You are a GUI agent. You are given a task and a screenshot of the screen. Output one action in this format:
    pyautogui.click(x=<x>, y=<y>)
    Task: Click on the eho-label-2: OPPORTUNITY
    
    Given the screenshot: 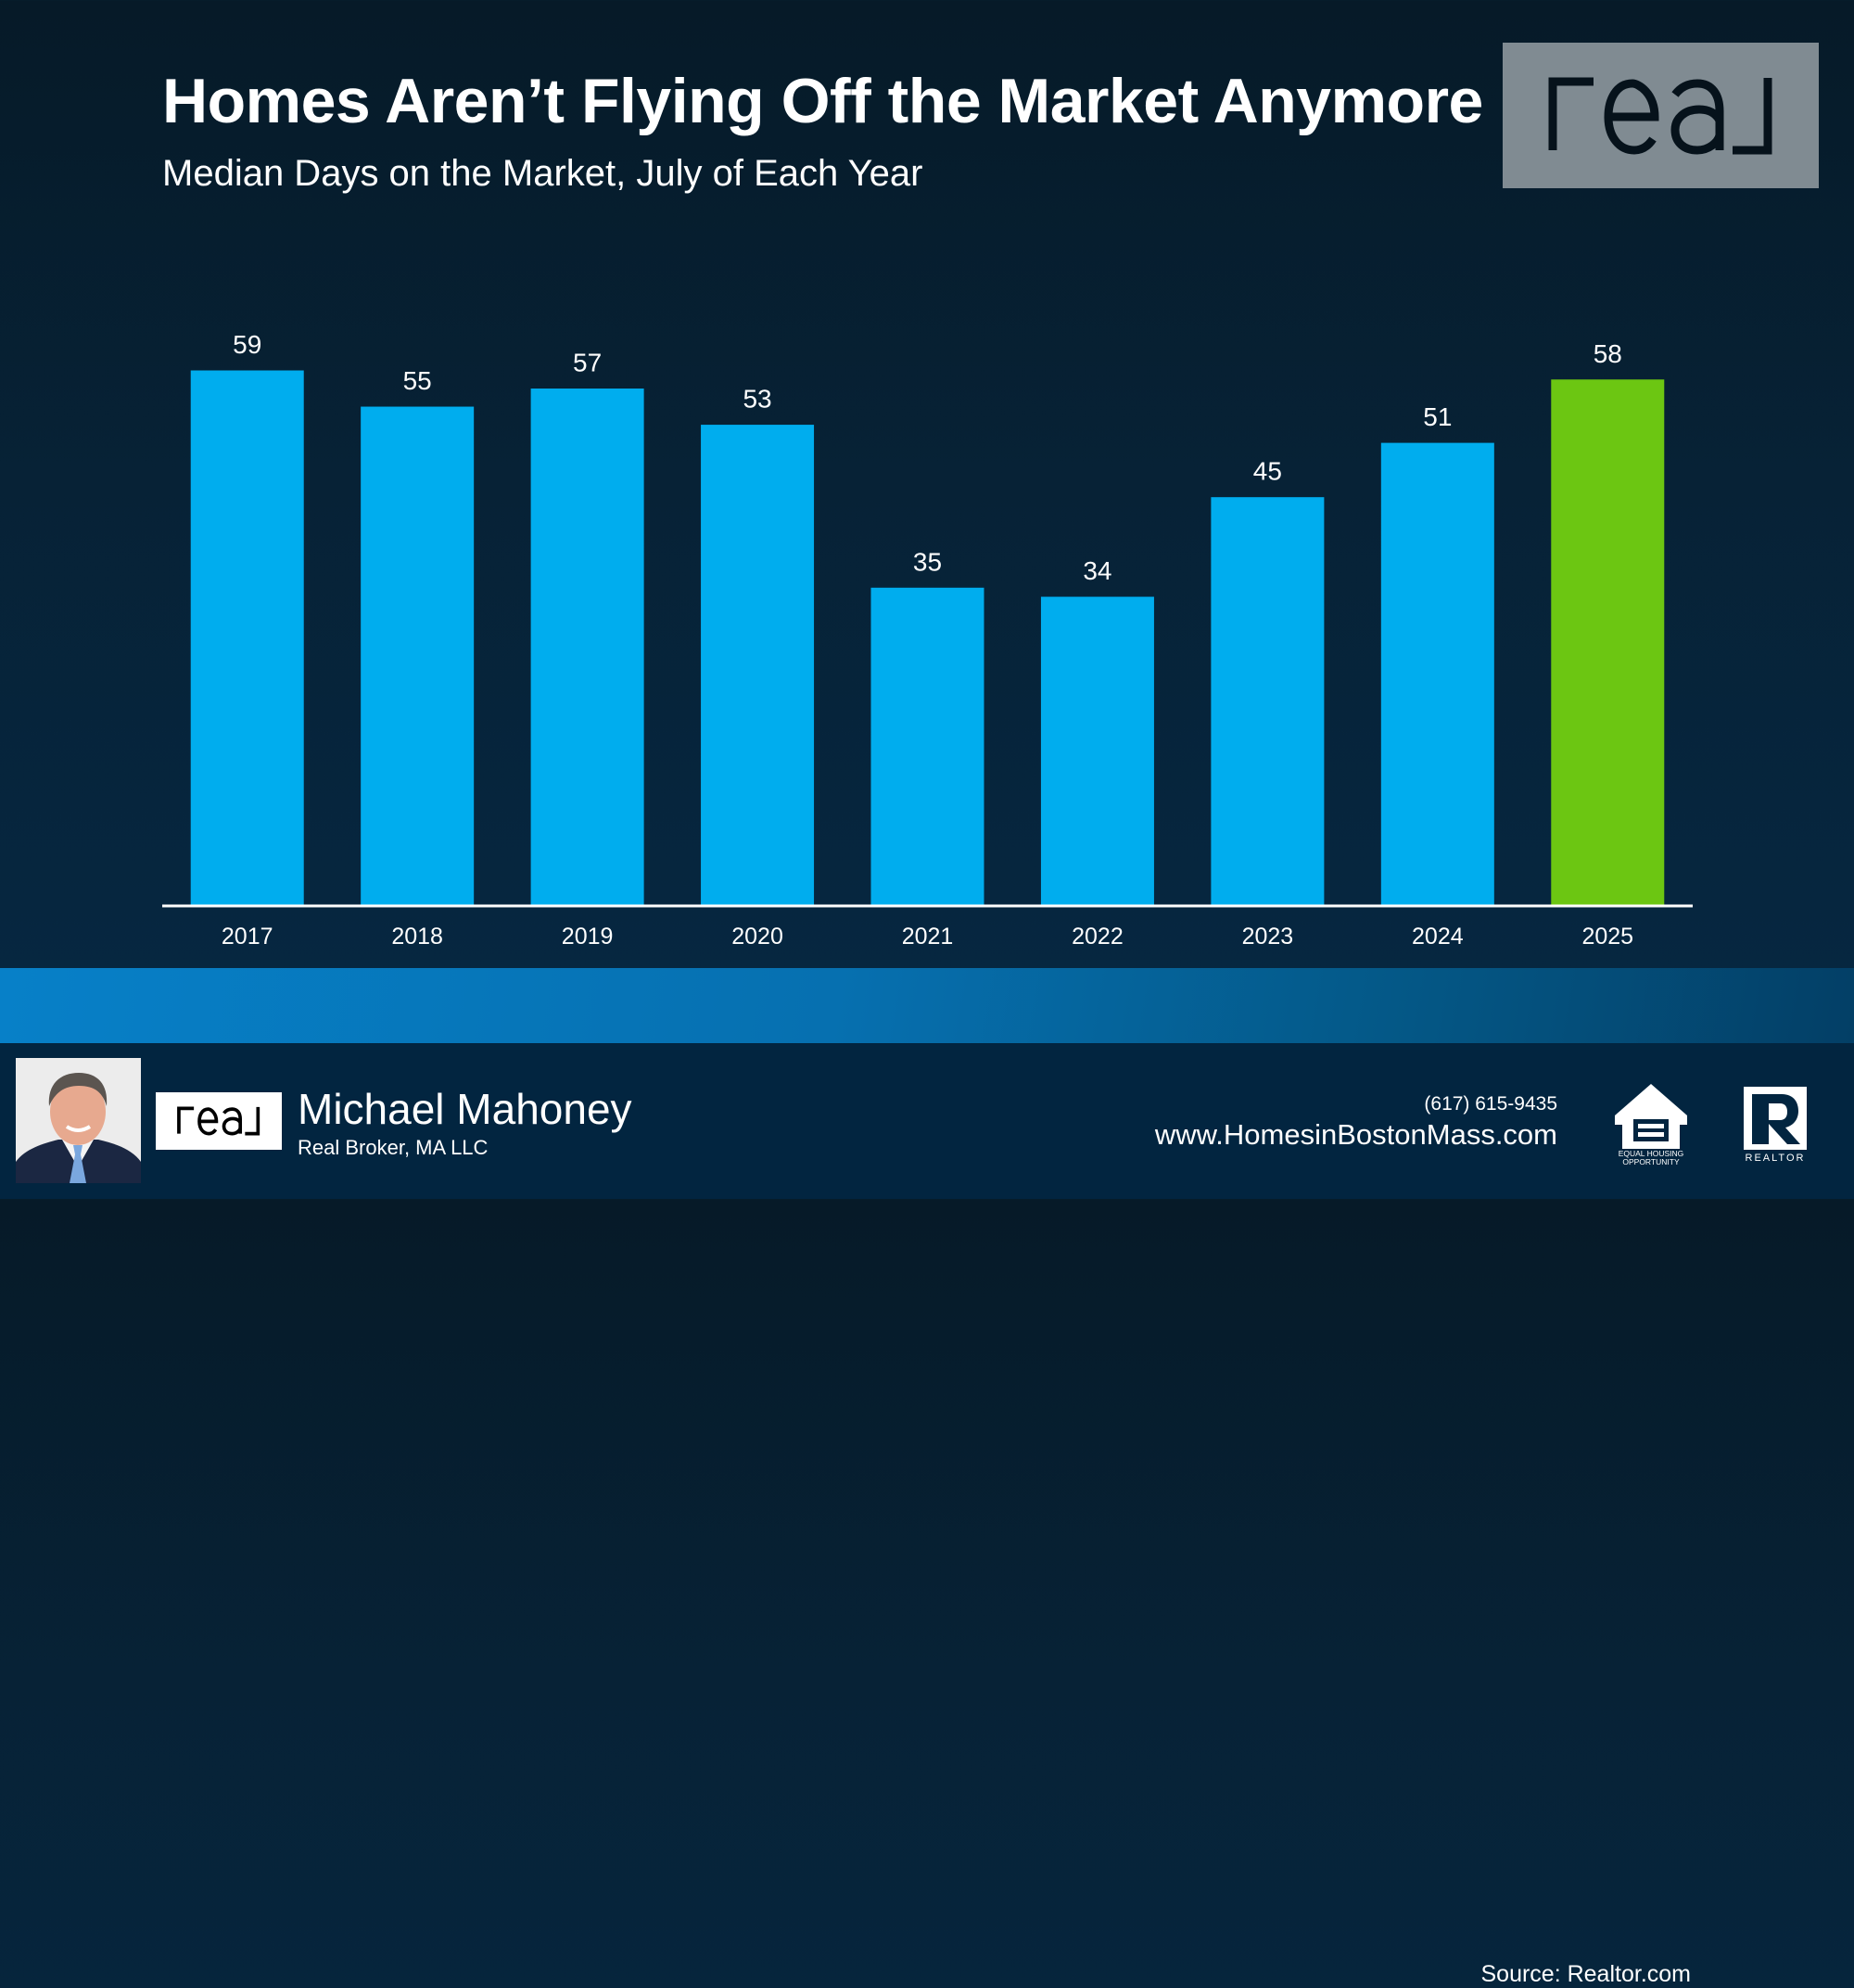 What is the action you would take?
    pyautogui.click(x=1651, y=1161)
    